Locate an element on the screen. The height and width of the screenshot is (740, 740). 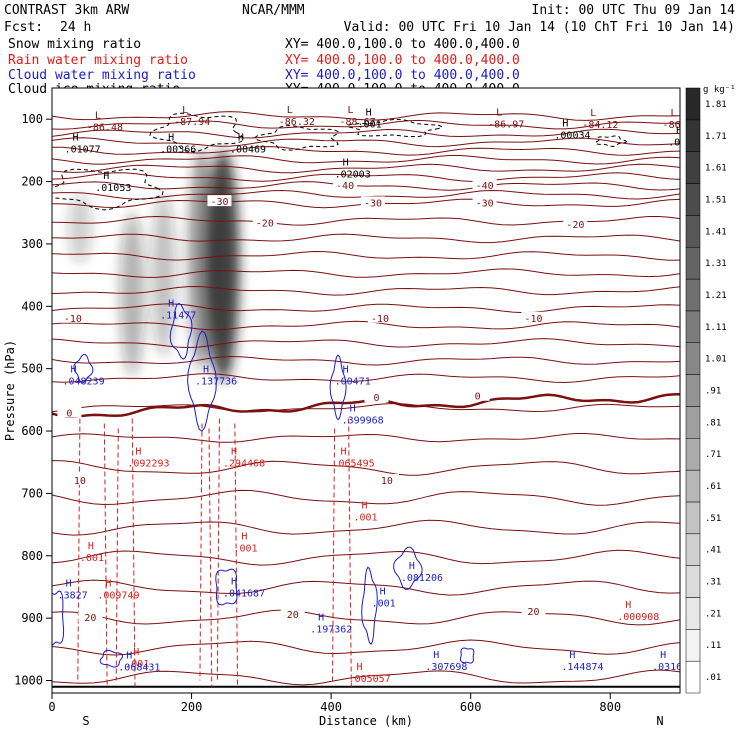
field-xy-rain: XY= 400.0,100.0 to 400.0,400.0 is located at coordinates (402, 60).